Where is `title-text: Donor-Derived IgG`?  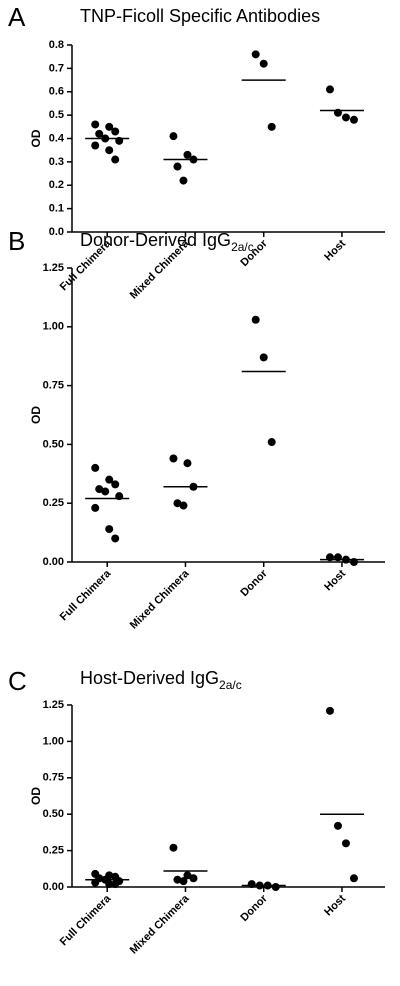 title-text: Donor-Derived IgG is located at coordinates (155, 240).